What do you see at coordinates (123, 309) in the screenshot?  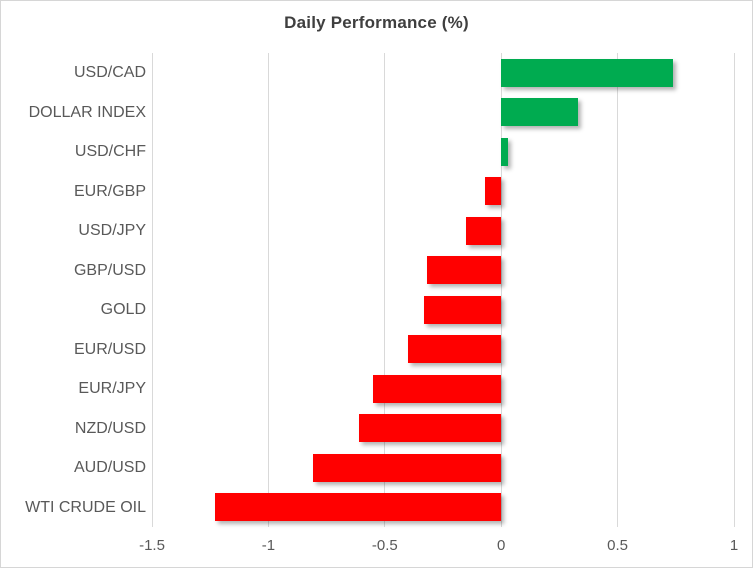 I see `category-label-gold: GOLD` at bounding box center [123, 309].